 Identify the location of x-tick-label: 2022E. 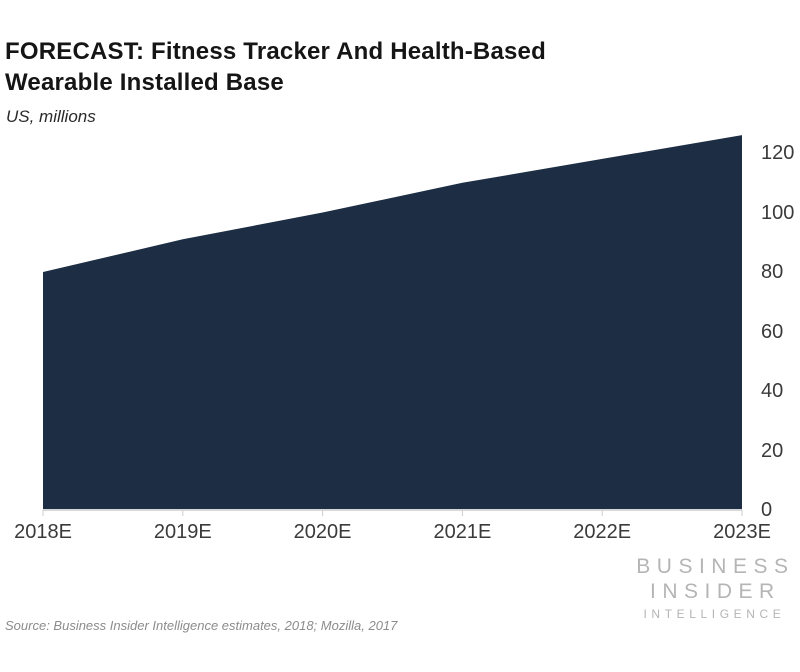
(602, 532).